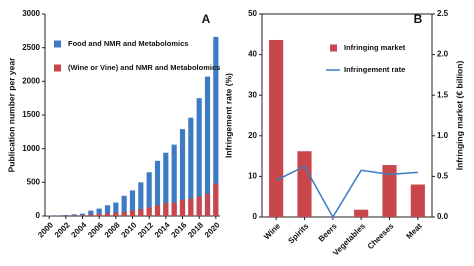 The height and width of the screenshot is (266, 474). Describe the element at coordinates (31, 13) in the screenshot. I see `y-tick-label: 3000` at that location.